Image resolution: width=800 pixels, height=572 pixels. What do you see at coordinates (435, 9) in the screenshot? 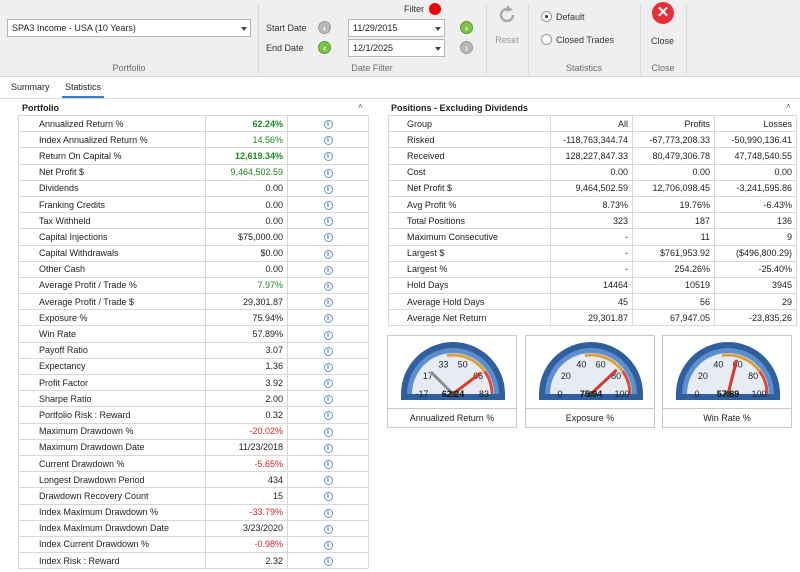
I see `filter-indicator-icon` at bounding box center [435, 9].